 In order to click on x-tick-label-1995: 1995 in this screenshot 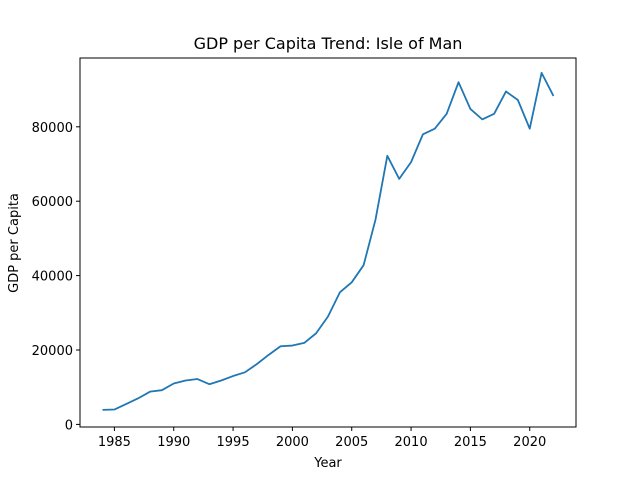, I will do `click(233, 442)`.